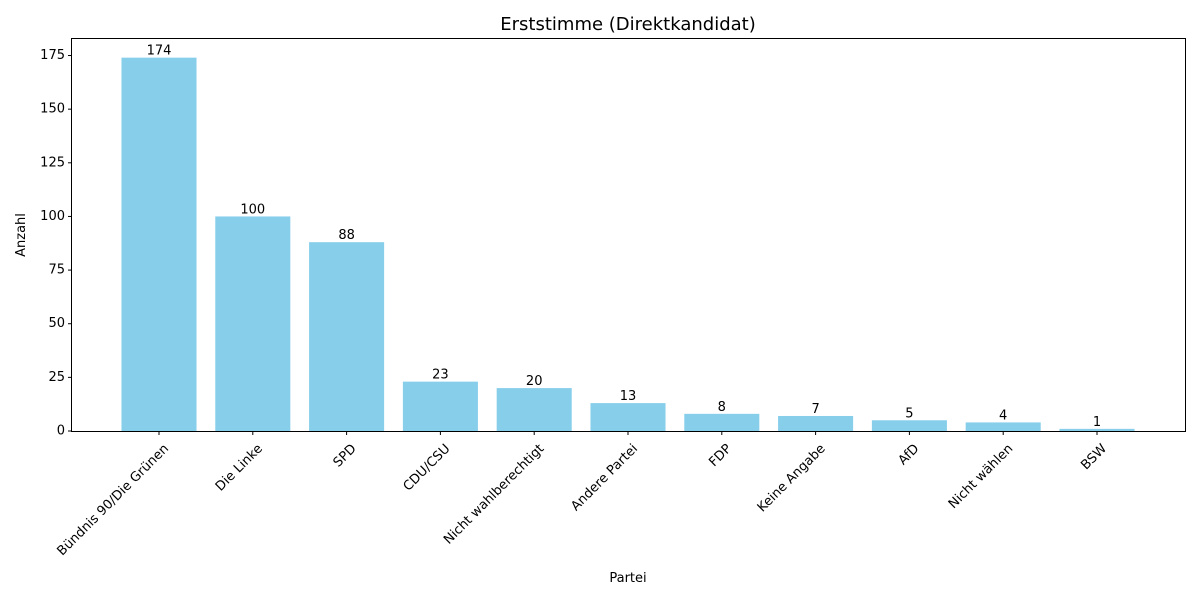 Image resolution: width=1200 pixels, height=600 pixels. Describe the element at coordinates (56, 323) in the screenshot. I see `y-tick-label: 50` at that location.